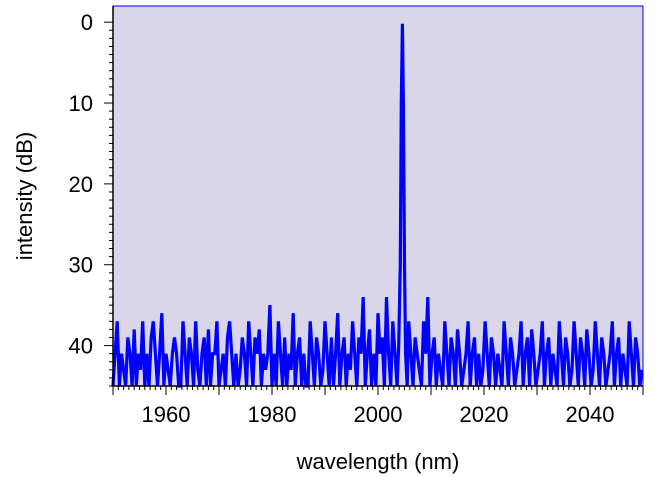  What do you see at coordinates (81, 346) in the screenshot?
I see `y-tick-label: 40` at bounding box center [81, 346].